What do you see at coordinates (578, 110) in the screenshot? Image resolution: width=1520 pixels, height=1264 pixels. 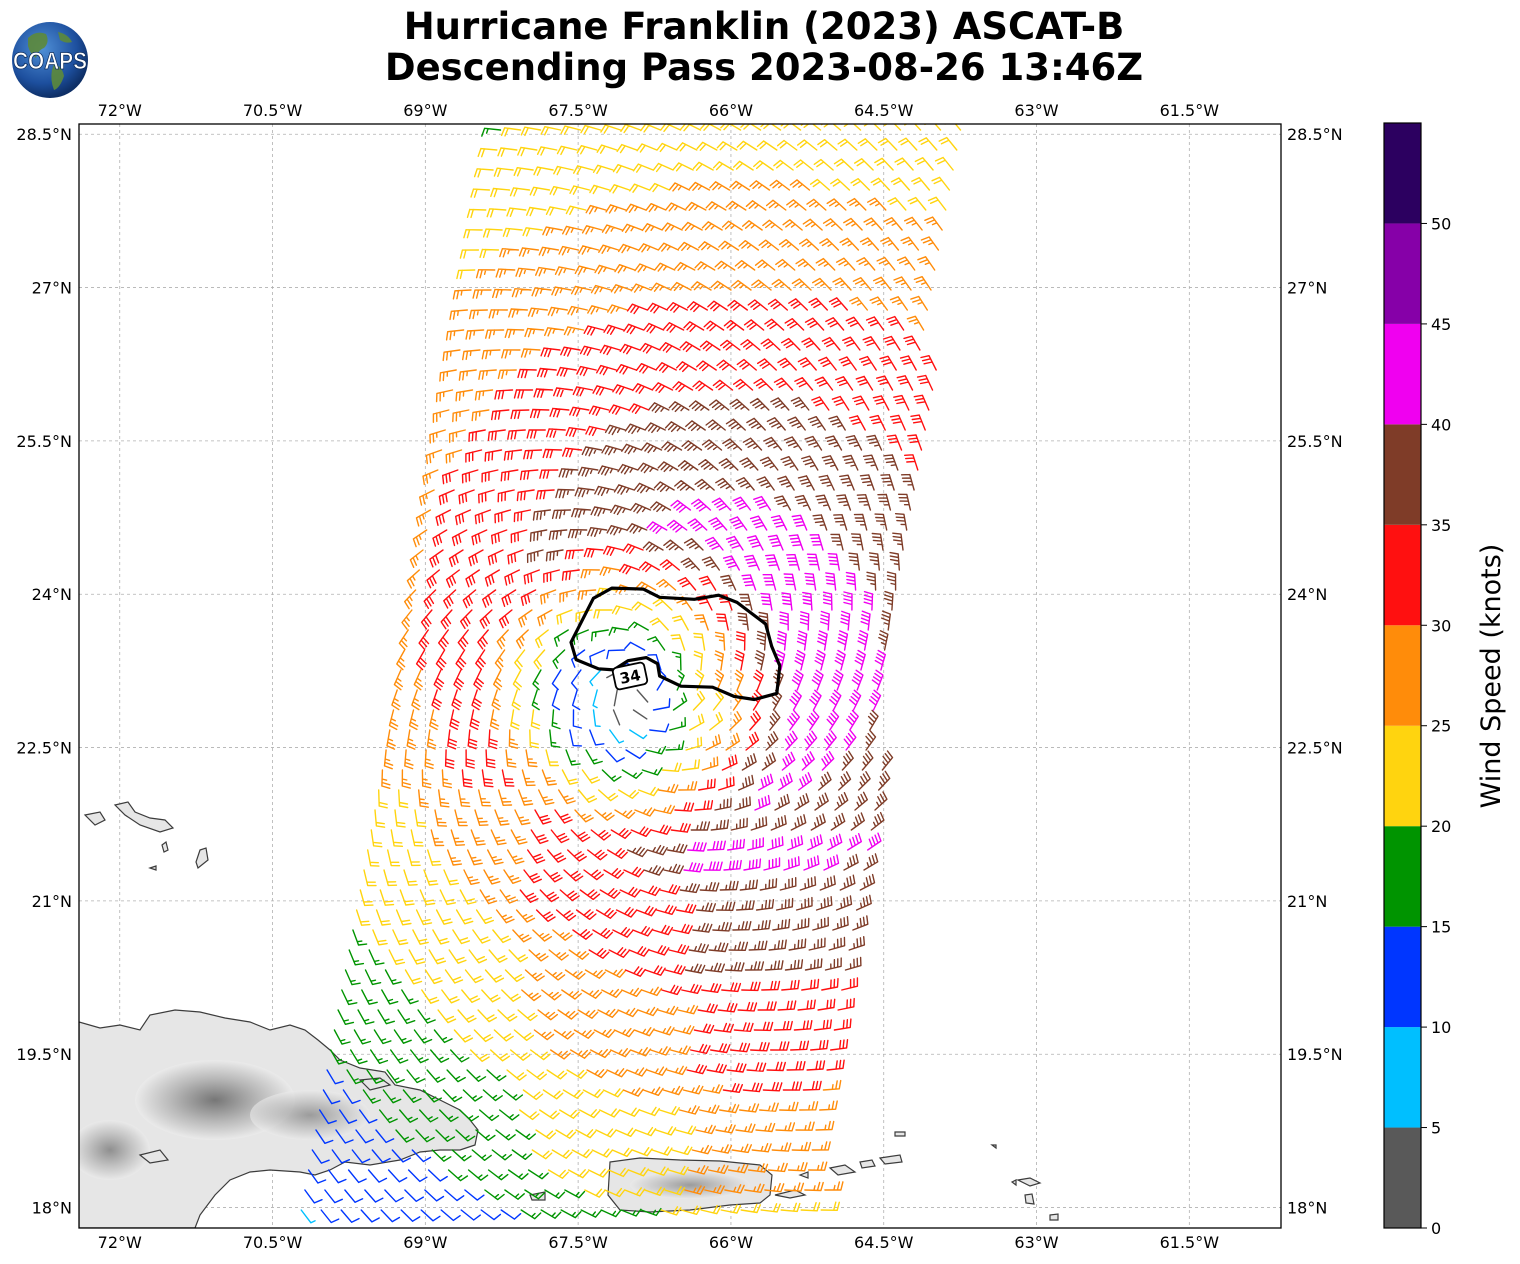 I see `lon-tick-label: 67.5°W` at bounding box center [578, 110].